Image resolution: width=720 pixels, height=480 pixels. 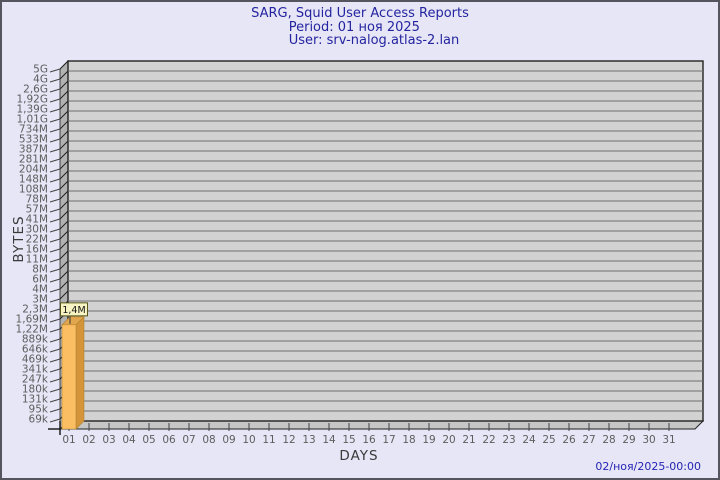 I want to click on y-tick-label: 11M, so click(x=37, y=260).